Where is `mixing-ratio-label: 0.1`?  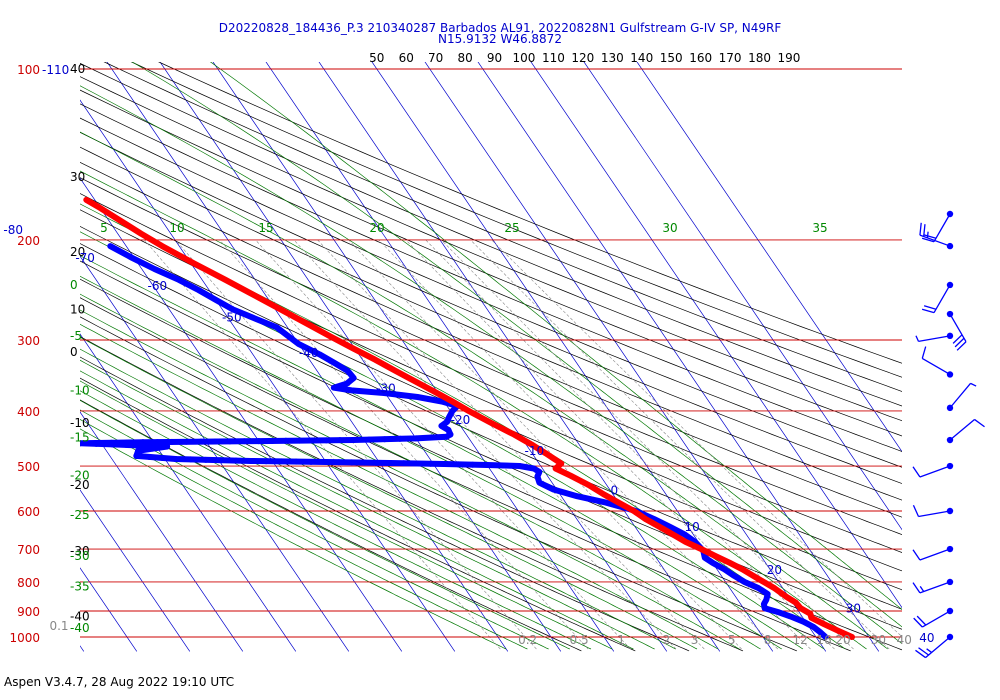
mixing-ratio-label: 0.1 is located at coordinates (58, 626).